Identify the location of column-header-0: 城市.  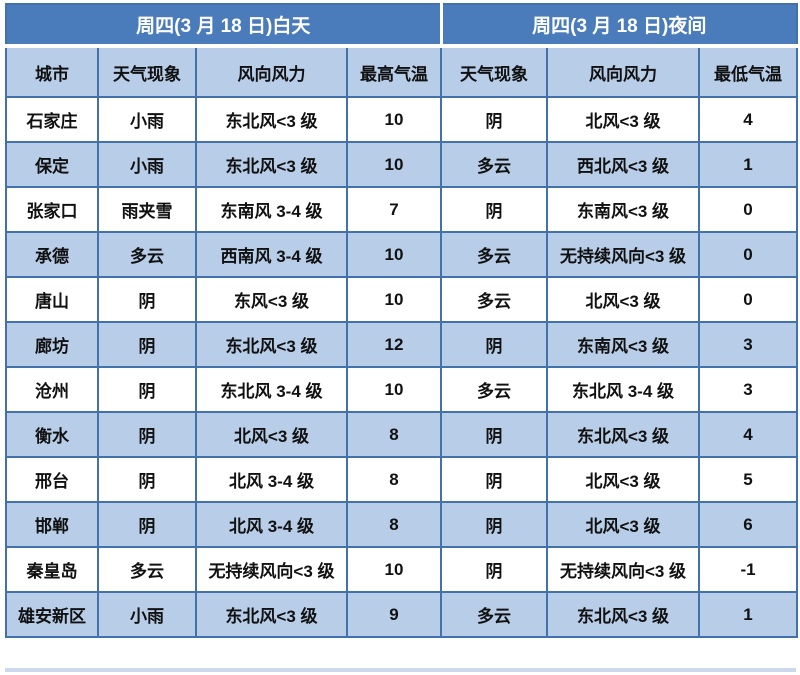
(52, 71).